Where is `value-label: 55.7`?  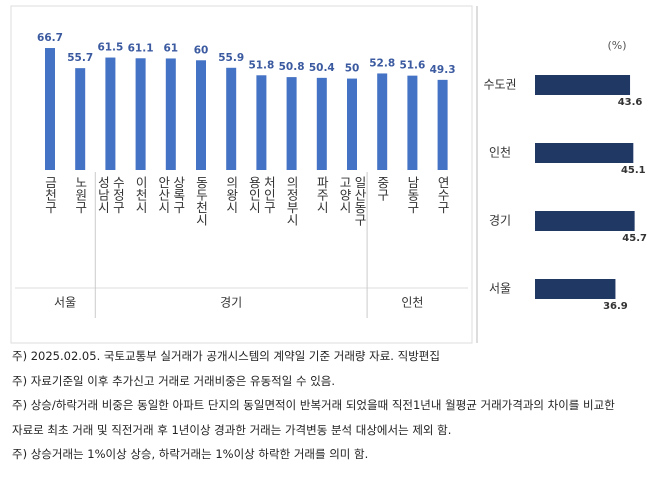 value-label: 55.7 is located at coordinates (80, 58).